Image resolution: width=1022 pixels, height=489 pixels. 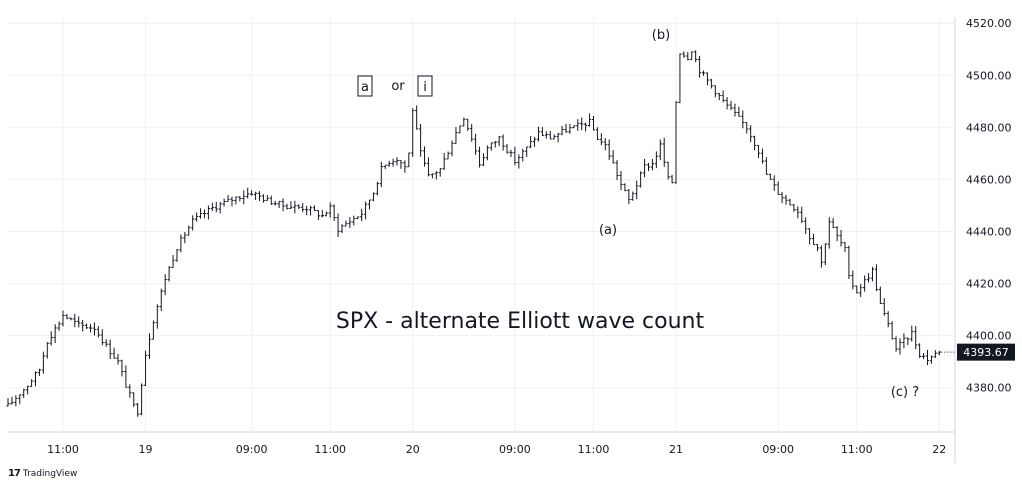 What do you see at coordinates (14, 473) in the screenshot?
I see `tradingview-logo: 17` at bounding box center [14, 473].